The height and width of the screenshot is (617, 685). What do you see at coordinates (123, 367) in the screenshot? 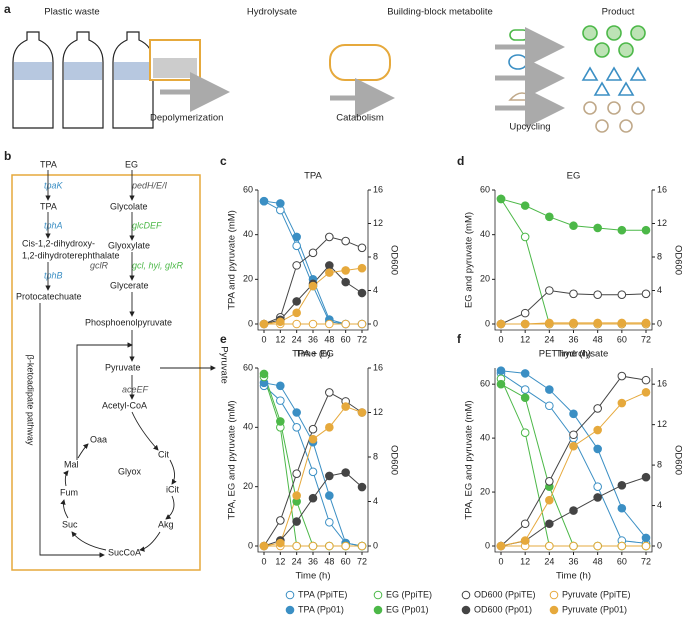
I see `node: Pyruvate` at bounding box center [123, 367].